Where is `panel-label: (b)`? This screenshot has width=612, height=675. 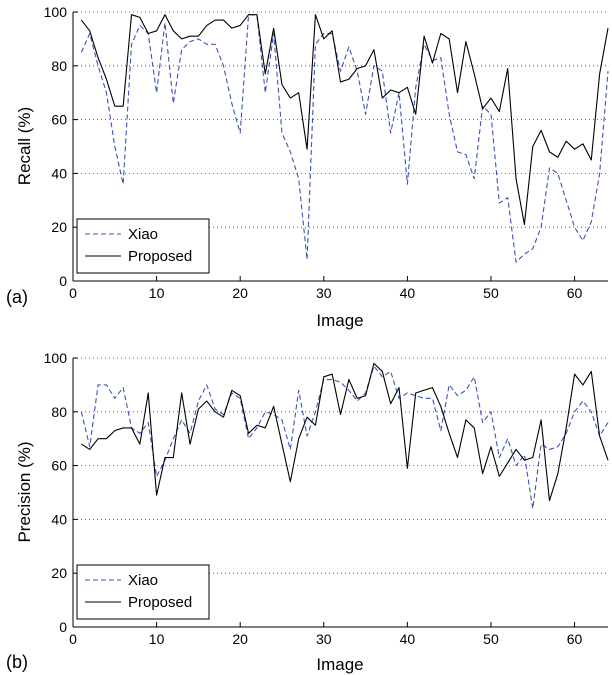
panel-label: (b) is located at coordinates (17, 662).